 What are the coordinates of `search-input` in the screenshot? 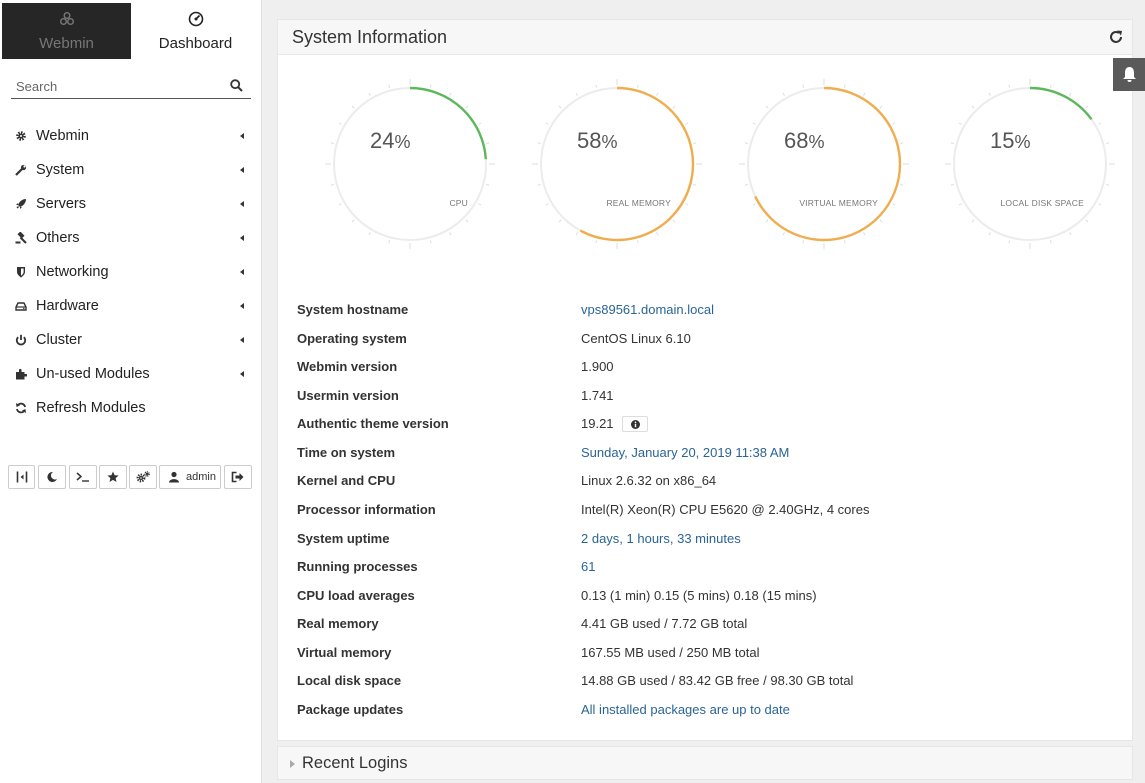 It's located at (116, 86).